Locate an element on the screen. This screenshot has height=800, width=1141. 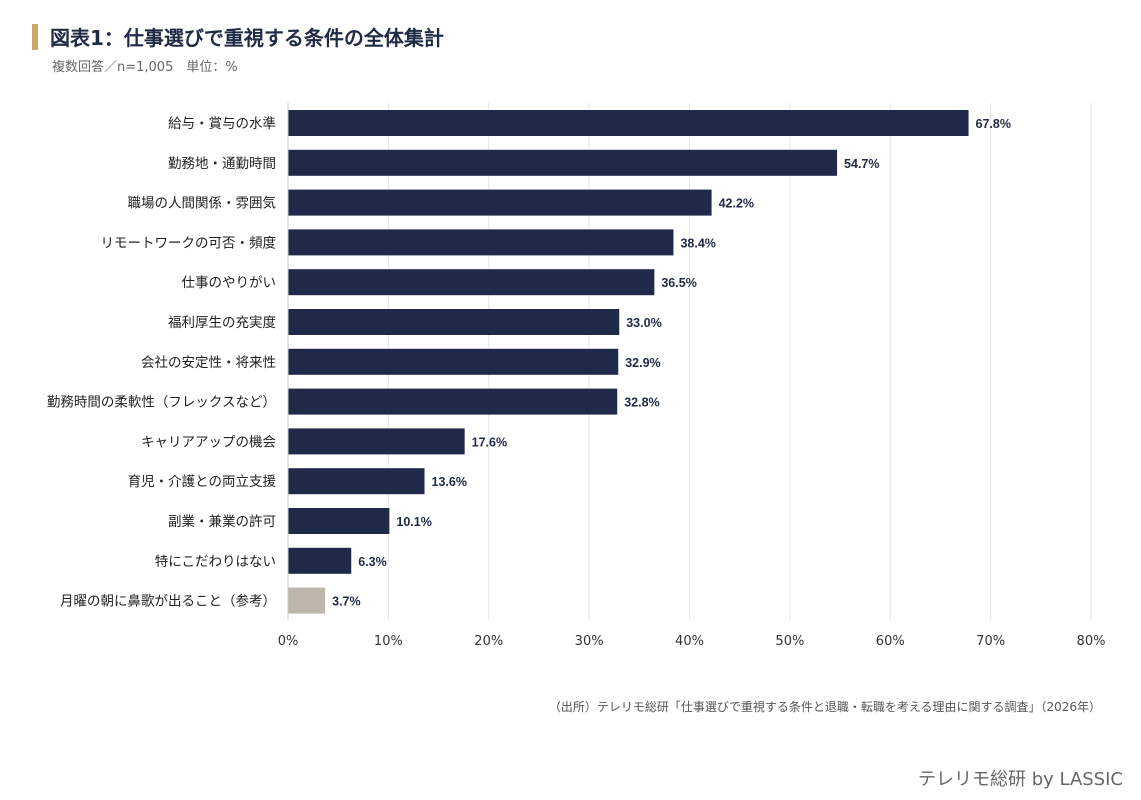
brand-credit: テレリモ総研 by LASSIC is located at coordinates (1020, 779).